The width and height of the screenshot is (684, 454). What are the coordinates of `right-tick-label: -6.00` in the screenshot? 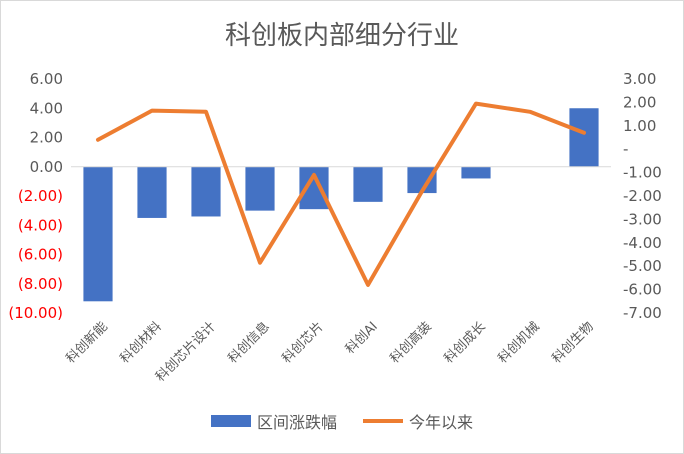 It's located at (642, 290).